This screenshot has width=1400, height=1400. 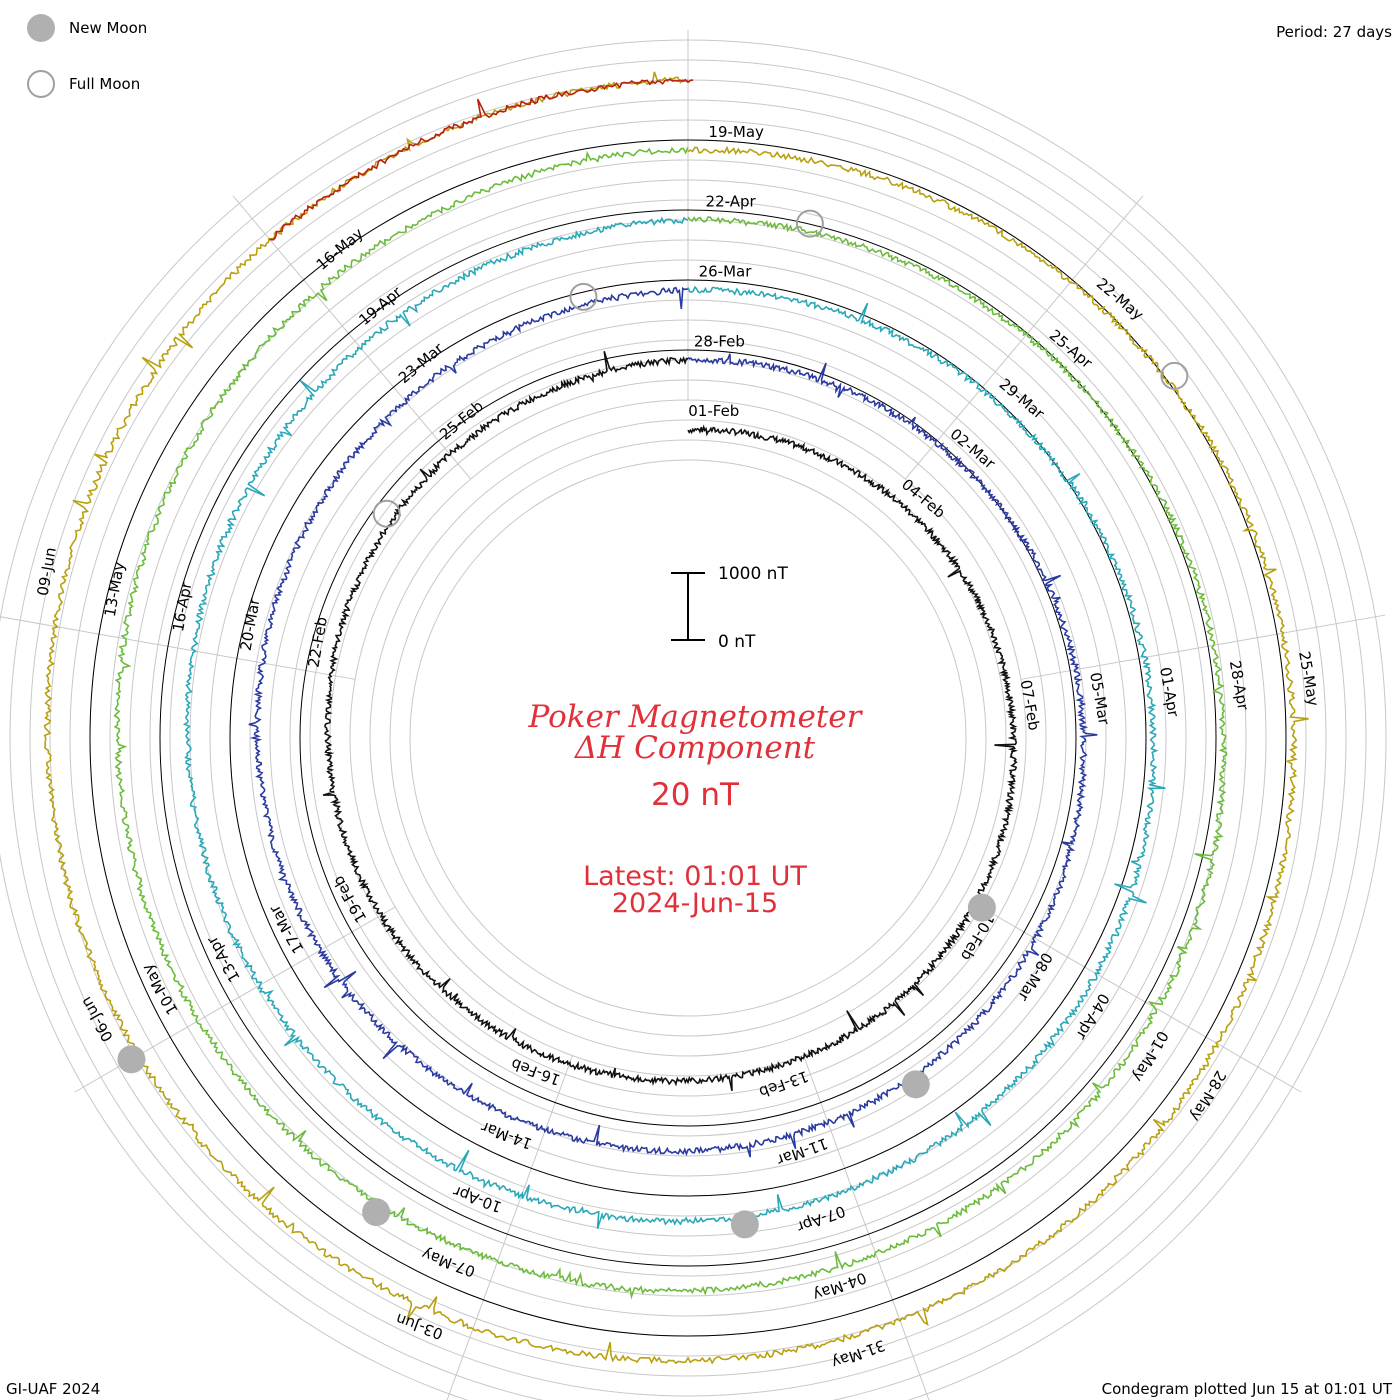 I want to click on date-label: 22-Feb, so click(x=317, y=641).